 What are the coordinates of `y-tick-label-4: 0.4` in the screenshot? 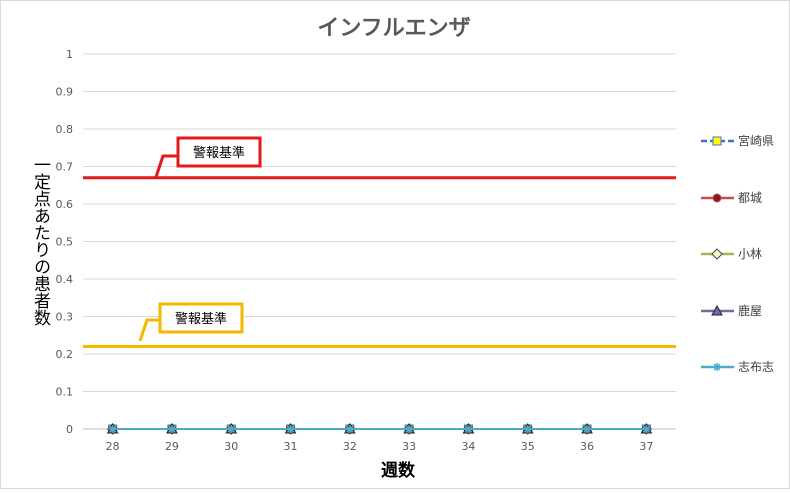 It's located at (65, 279).